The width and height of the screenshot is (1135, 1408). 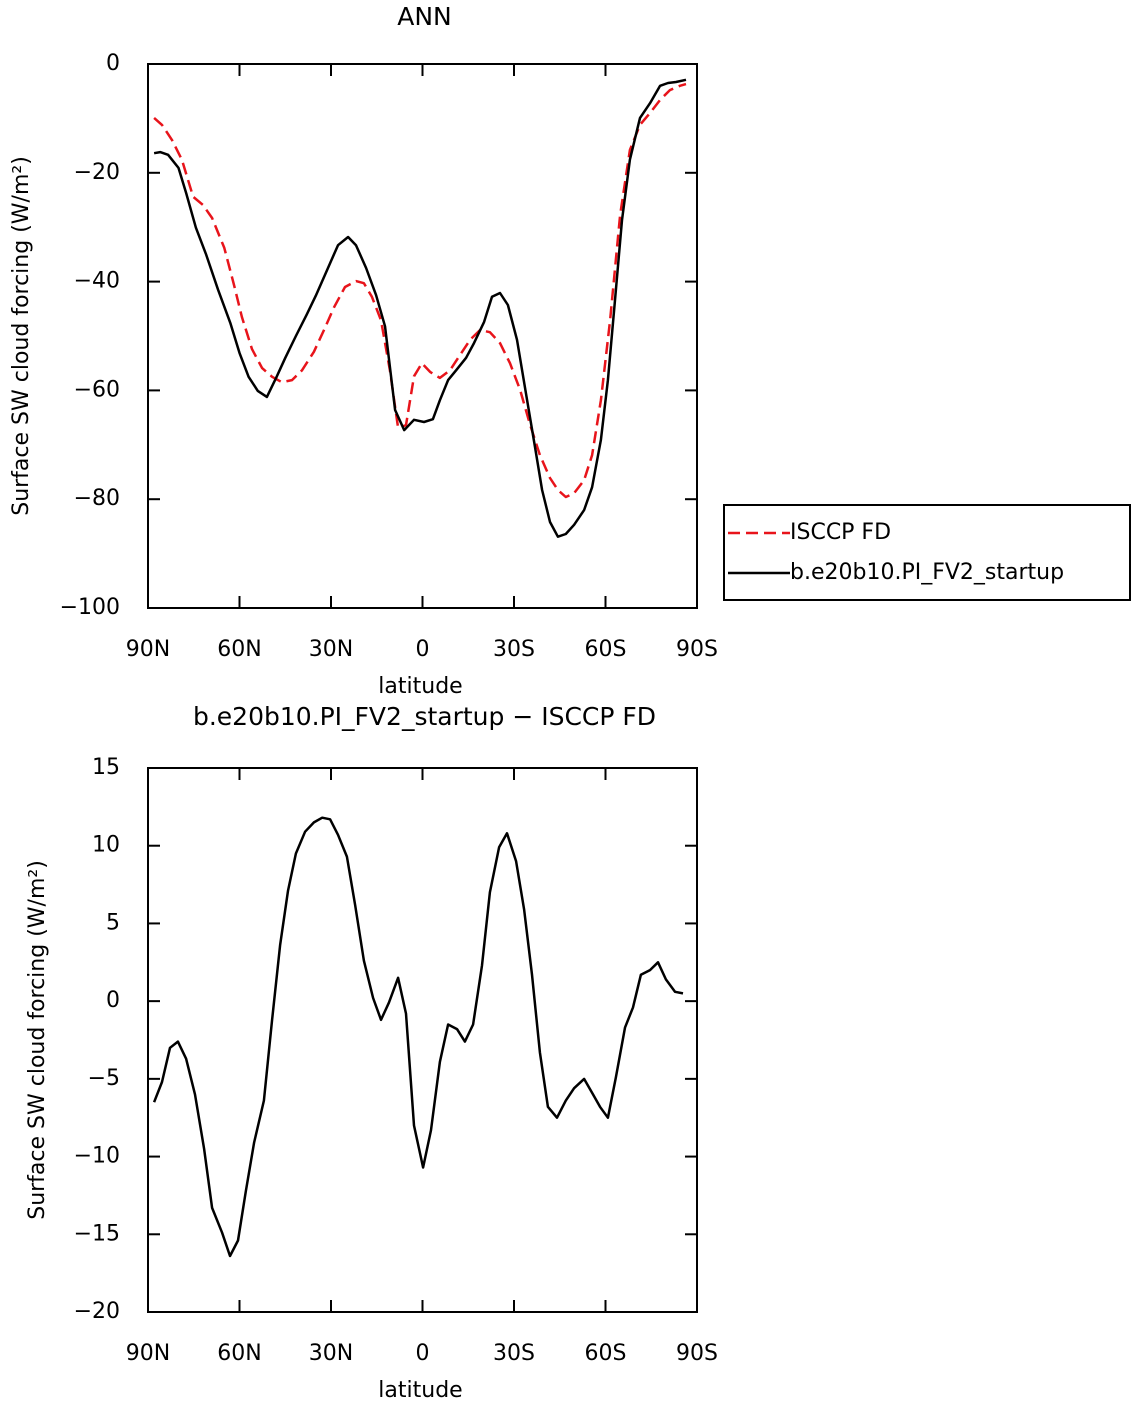 What do you see at coordinates (424, 16) in the screenshot?
I see `chart-title: ANN` at bounding box center [424, 16].